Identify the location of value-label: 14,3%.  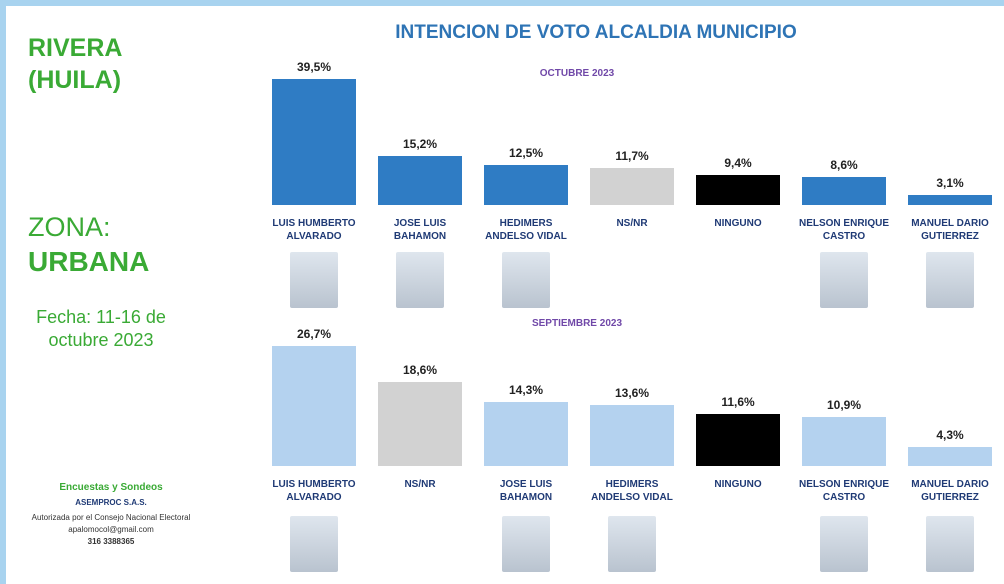
(526, 389).